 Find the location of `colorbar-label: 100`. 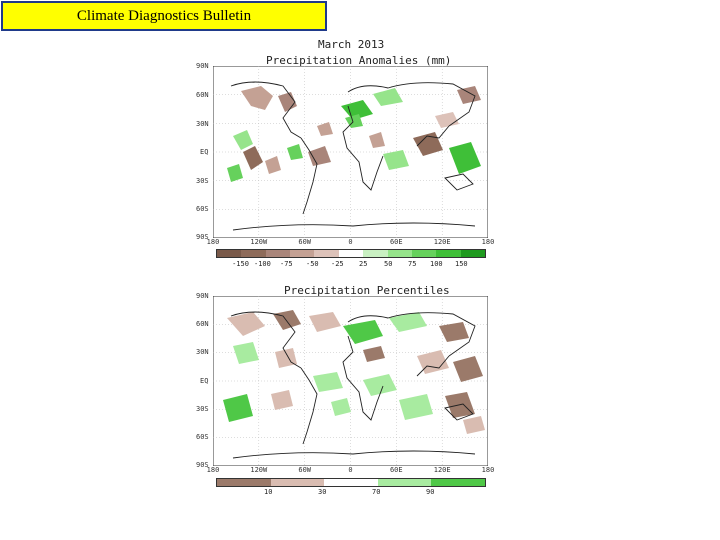

colorbar-label: 100 is located at coordinates (436, 264).